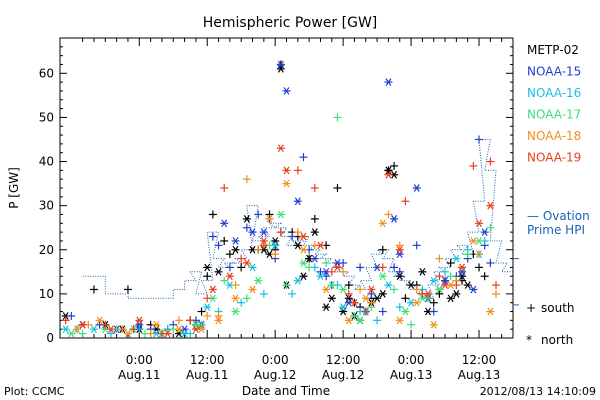 The width and height of the screenshot is (600, 400). I want to click on y-tick-label: 50, so click(46, 117).